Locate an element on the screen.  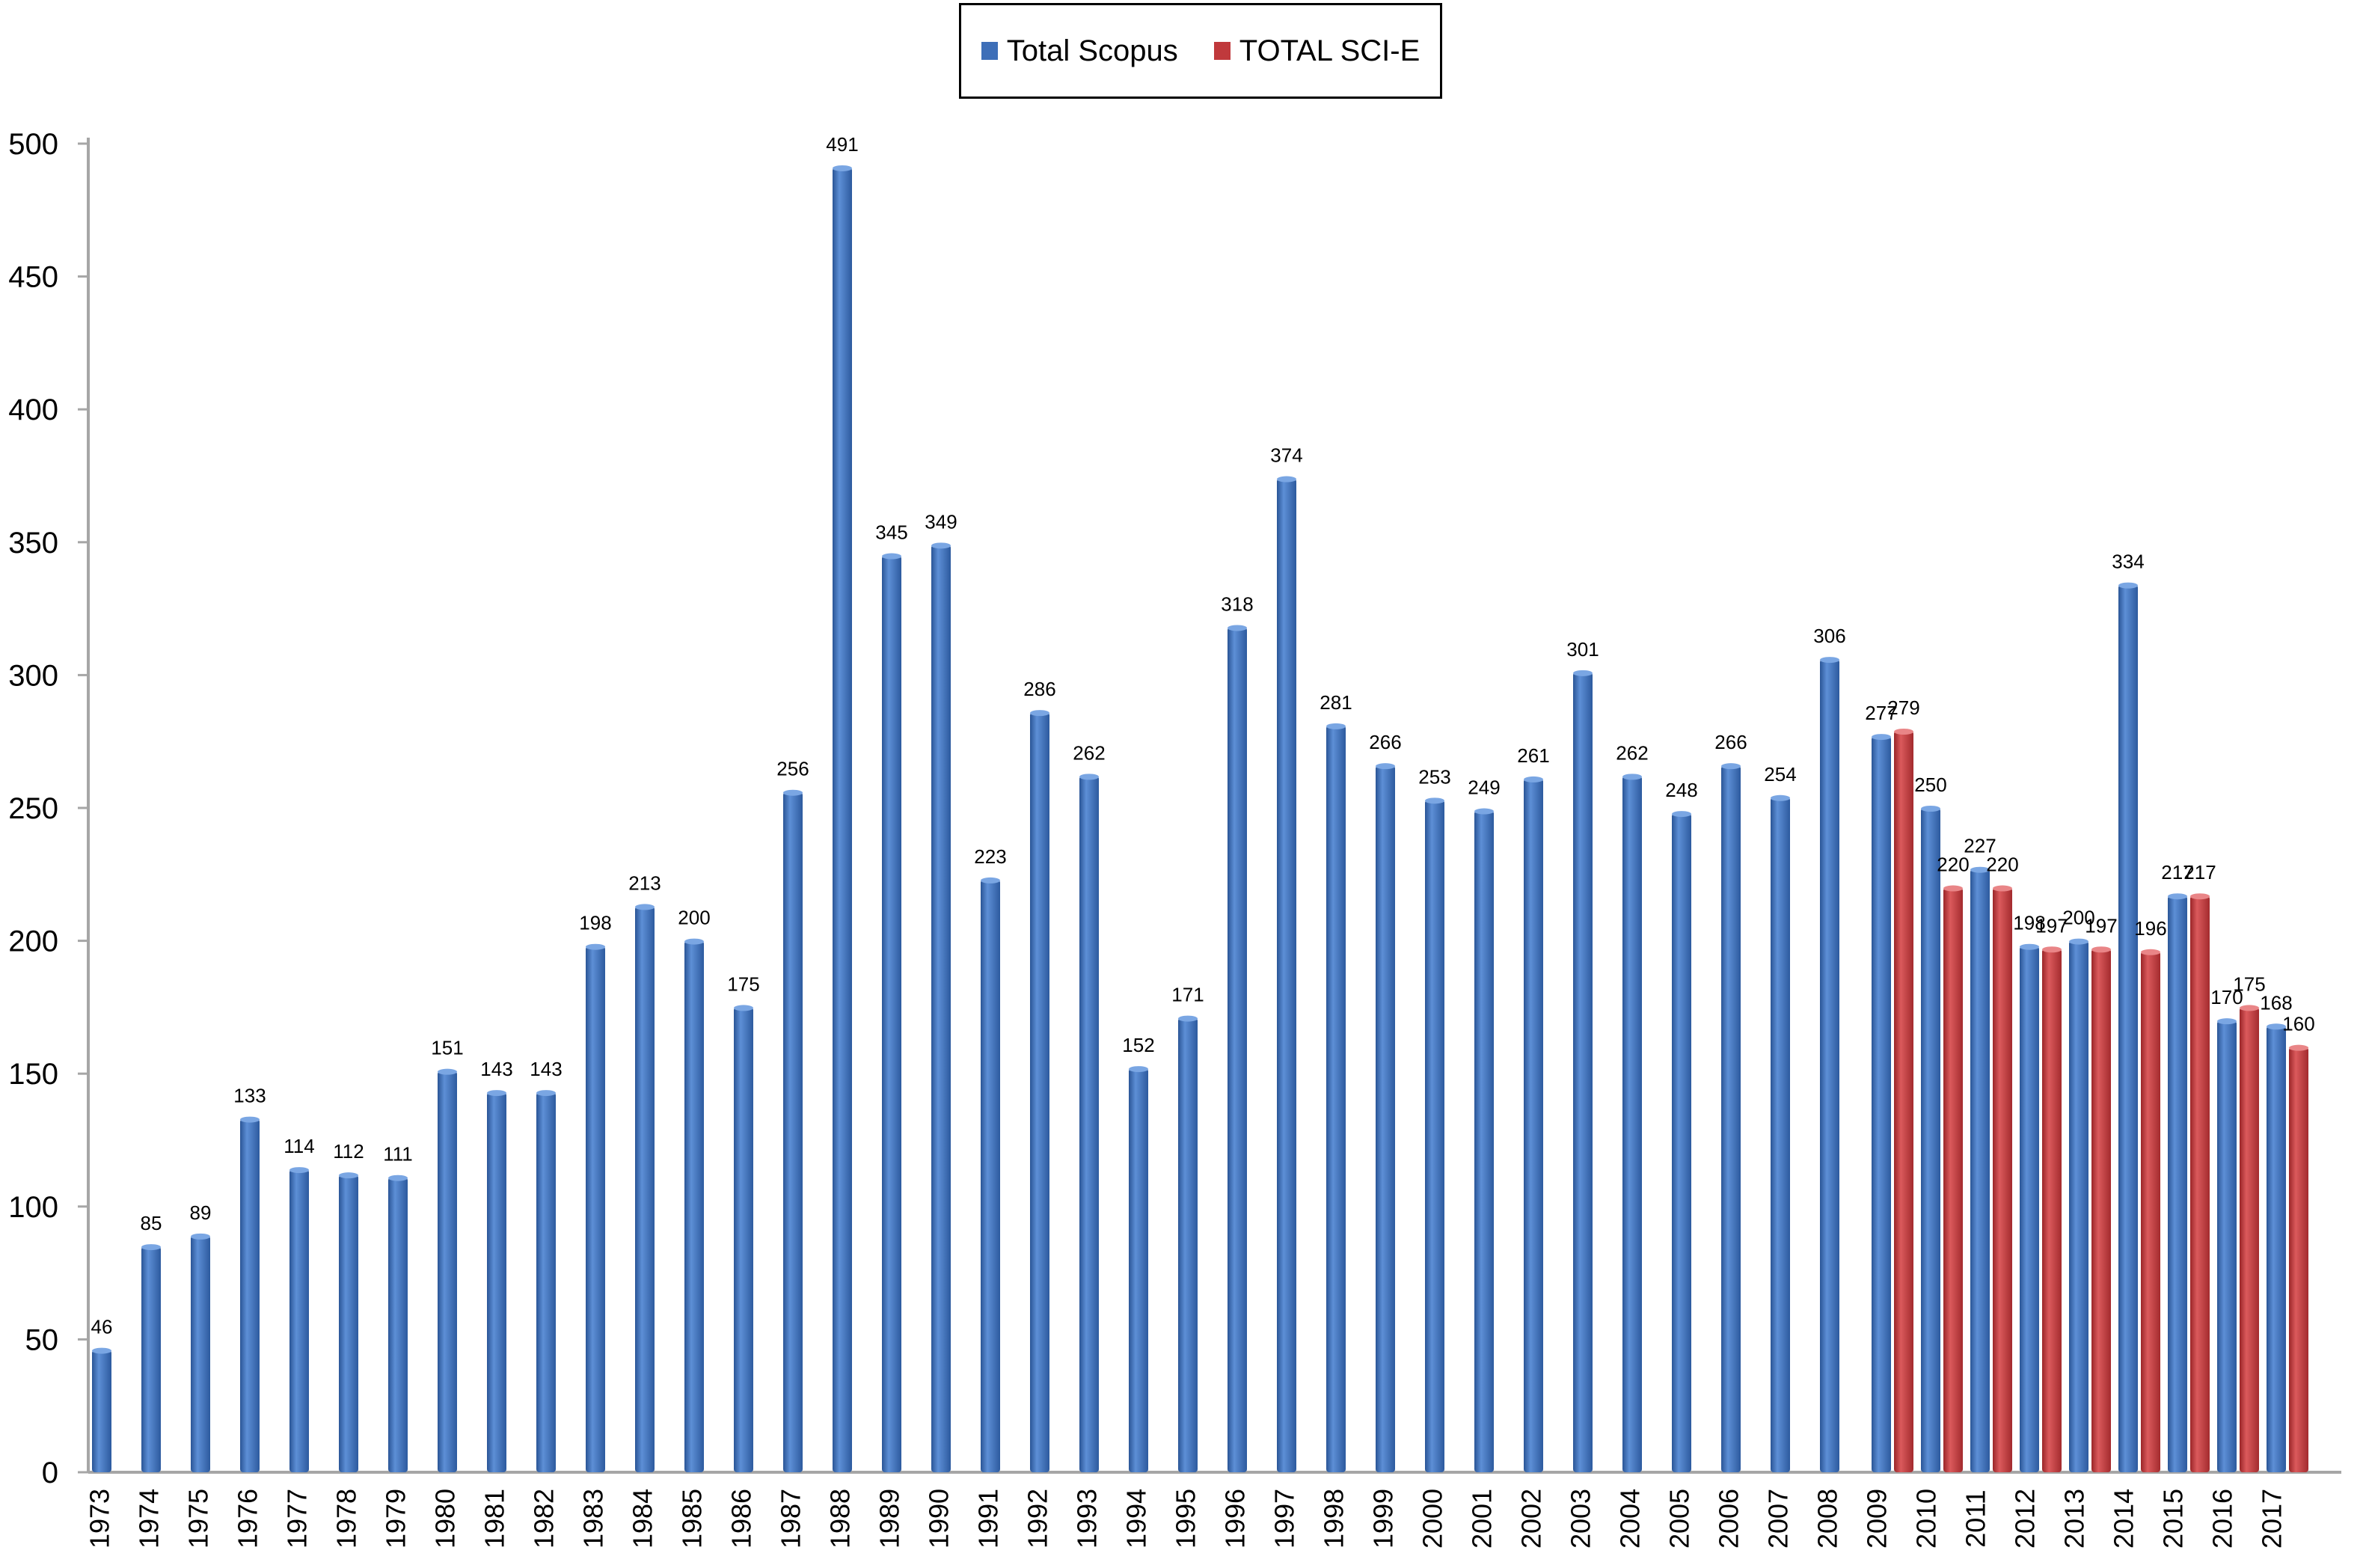
data-label-total-scopus-1995: 171 is located at coordinates (1187, 995).